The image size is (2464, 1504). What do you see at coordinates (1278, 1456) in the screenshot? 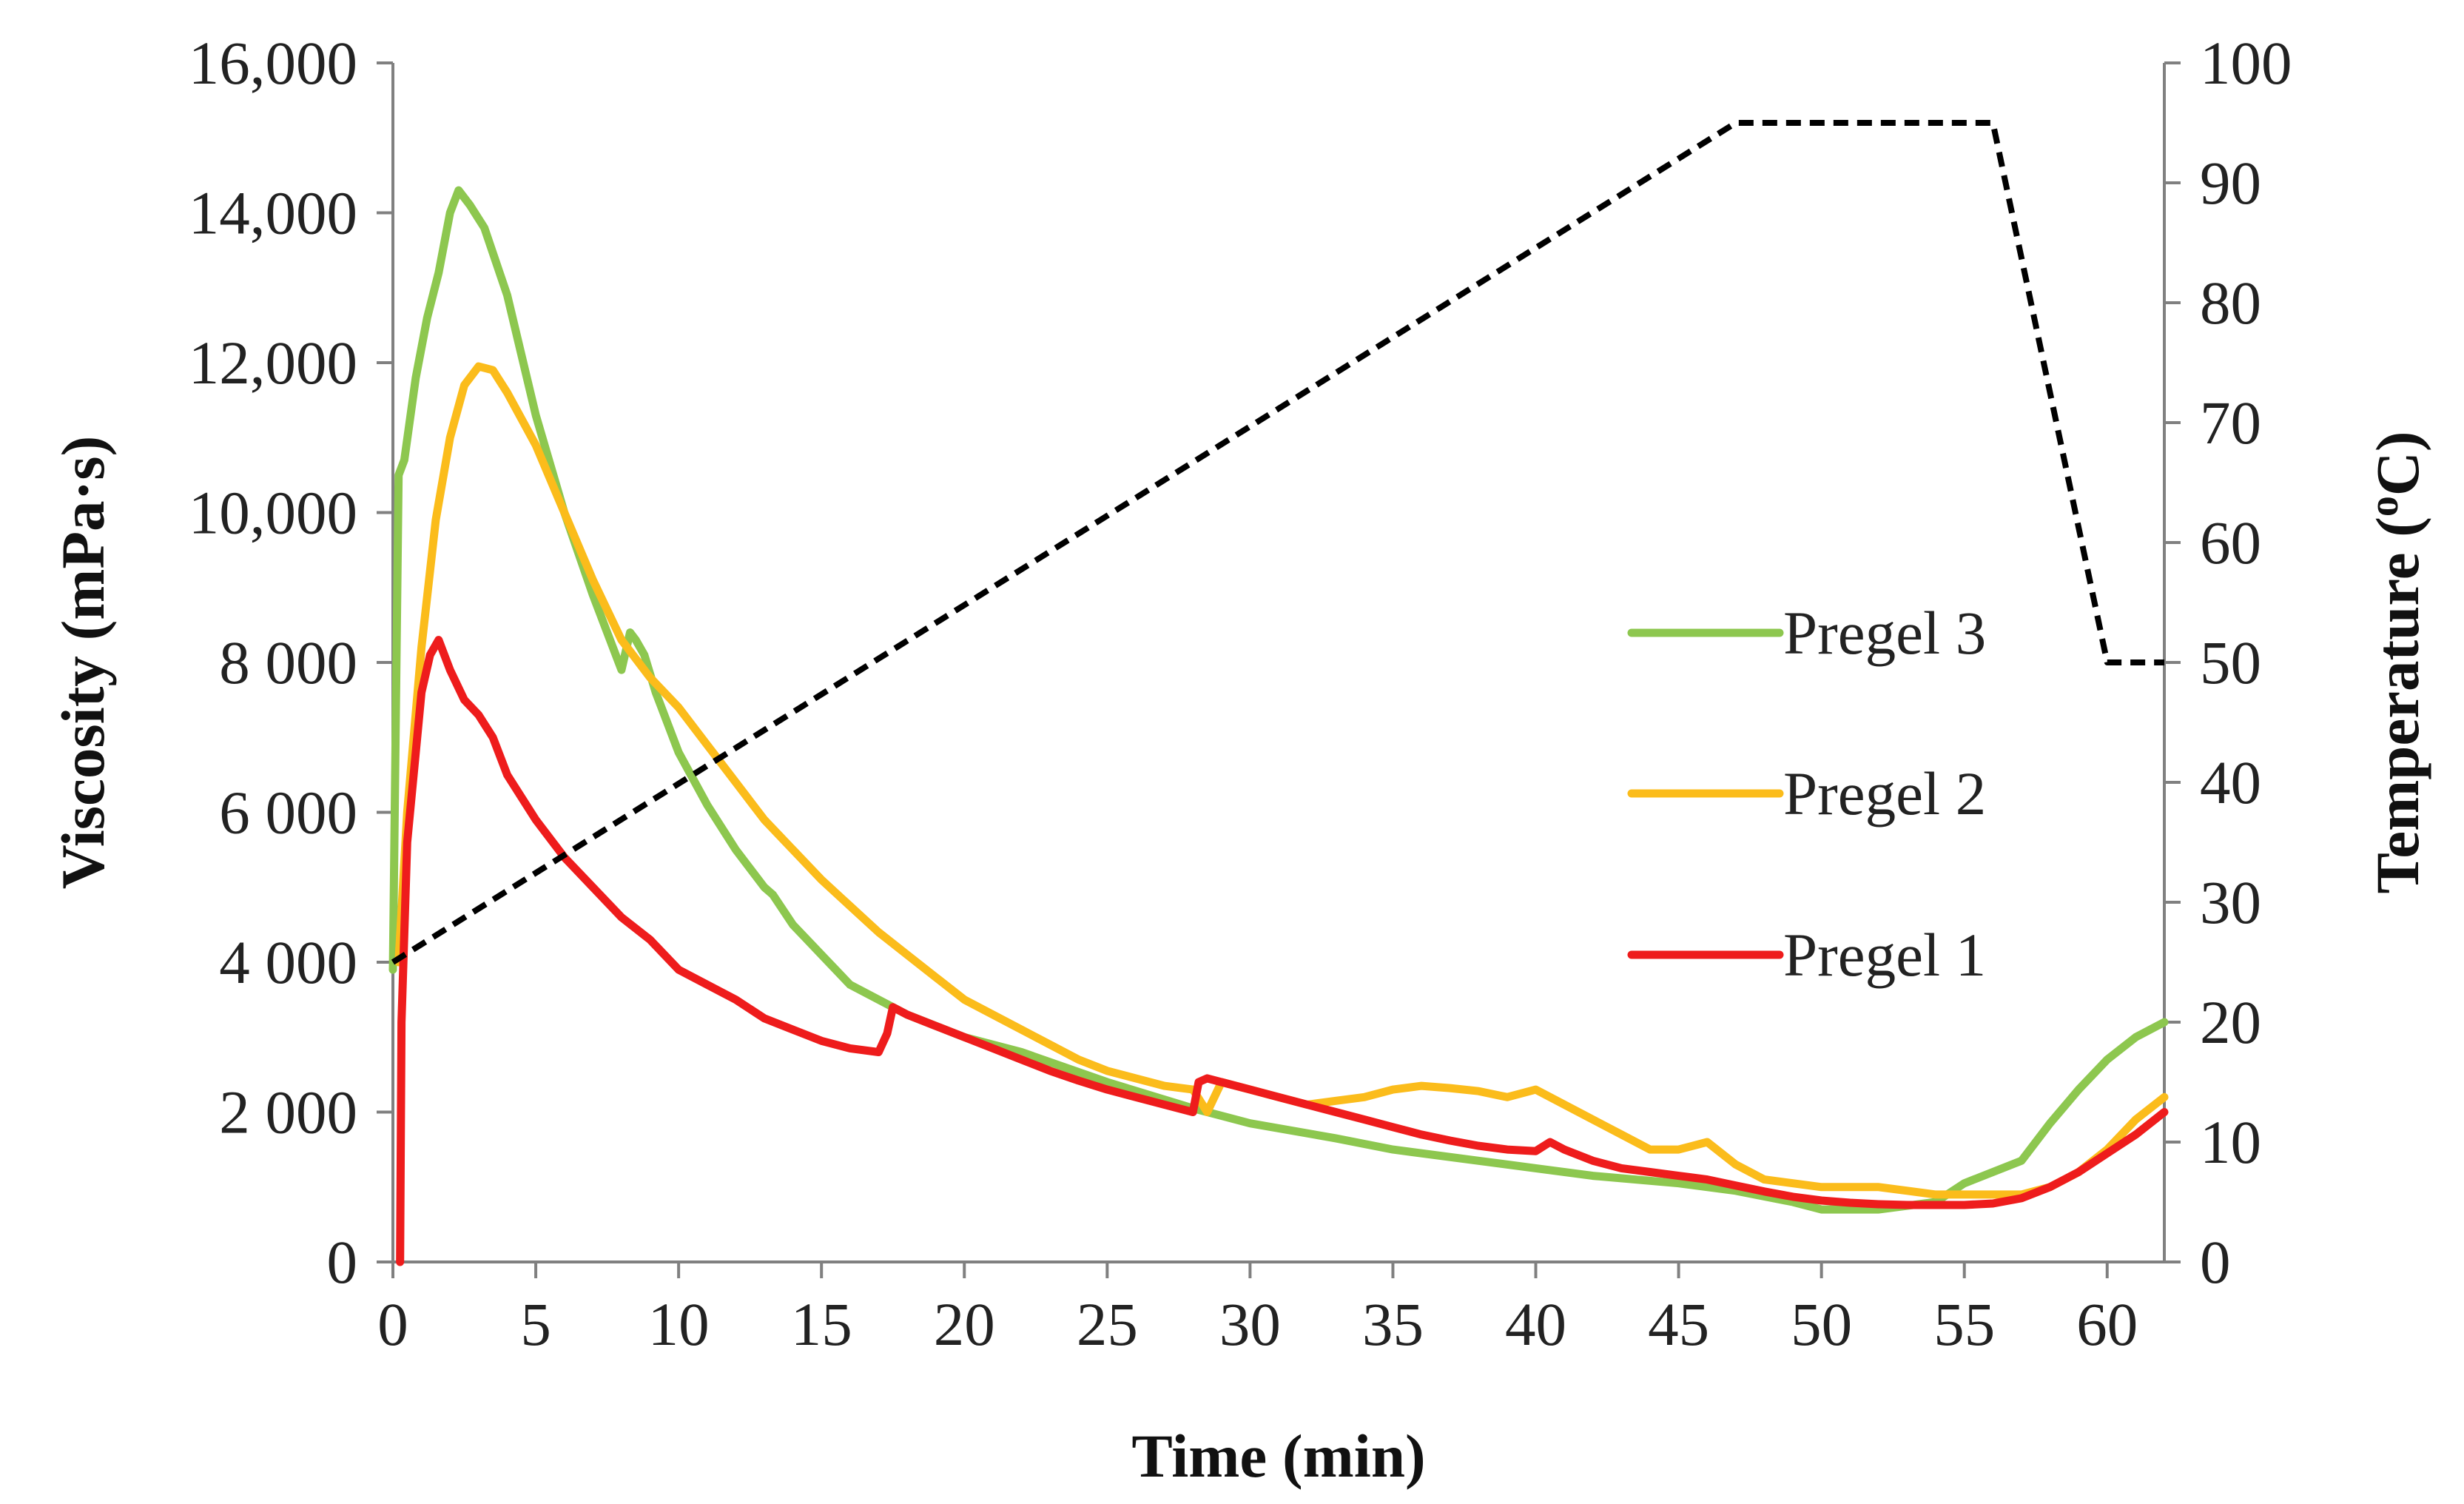
I see `x-axis-title: Time (min)` at bounding box center [1278, 1456].